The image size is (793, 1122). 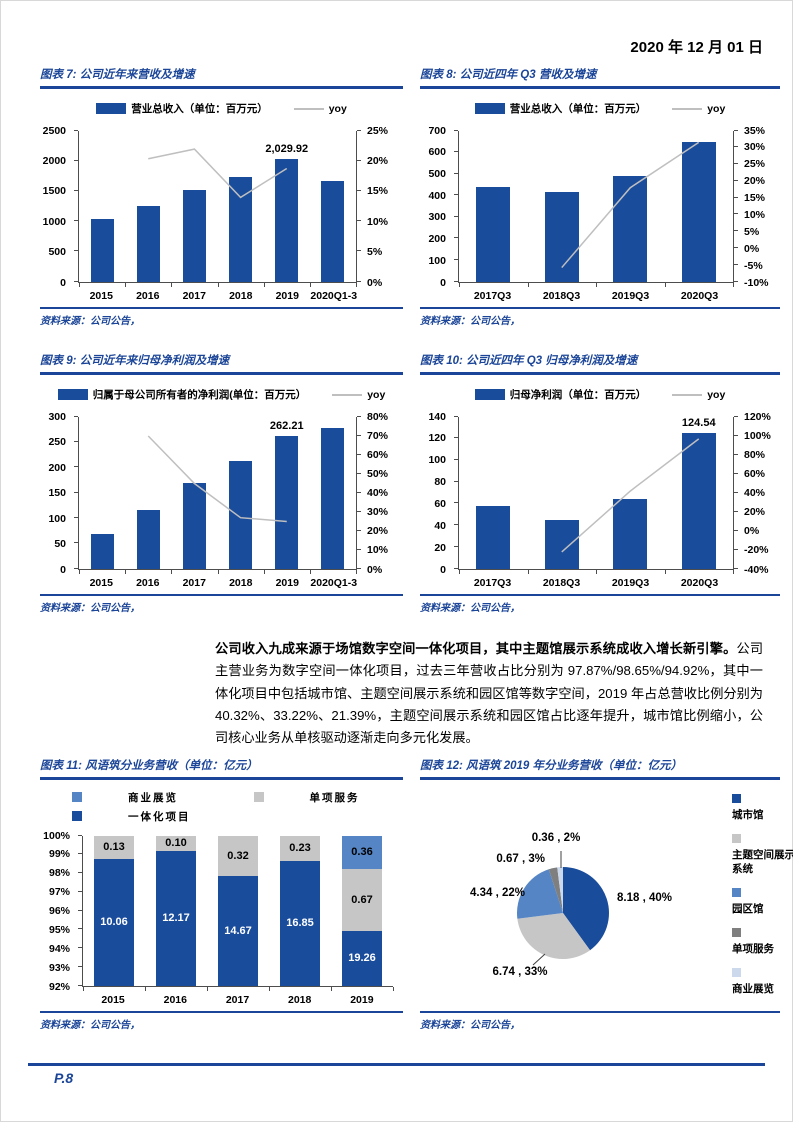 What do you see at coordinates (131, 816) in the screenshot?
I see `legend-item: 一体化项目` at bounding box center [131, 816].